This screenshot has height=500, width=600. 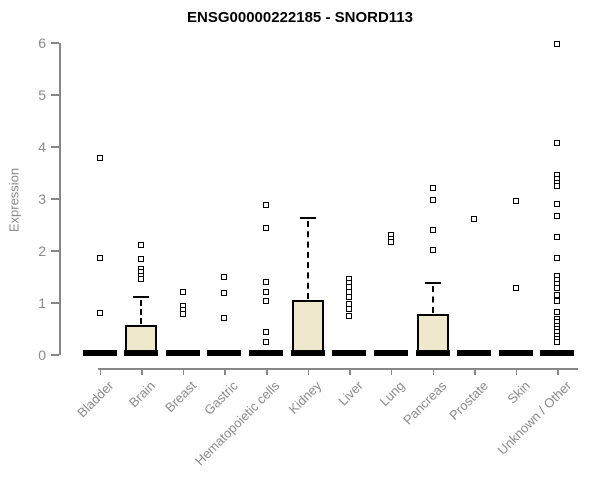 What do you see at coordinates (424, 403) in the screenshot?
I see `x-tick-label-pancreas: Pancreas` at bounding box center [424, 403].